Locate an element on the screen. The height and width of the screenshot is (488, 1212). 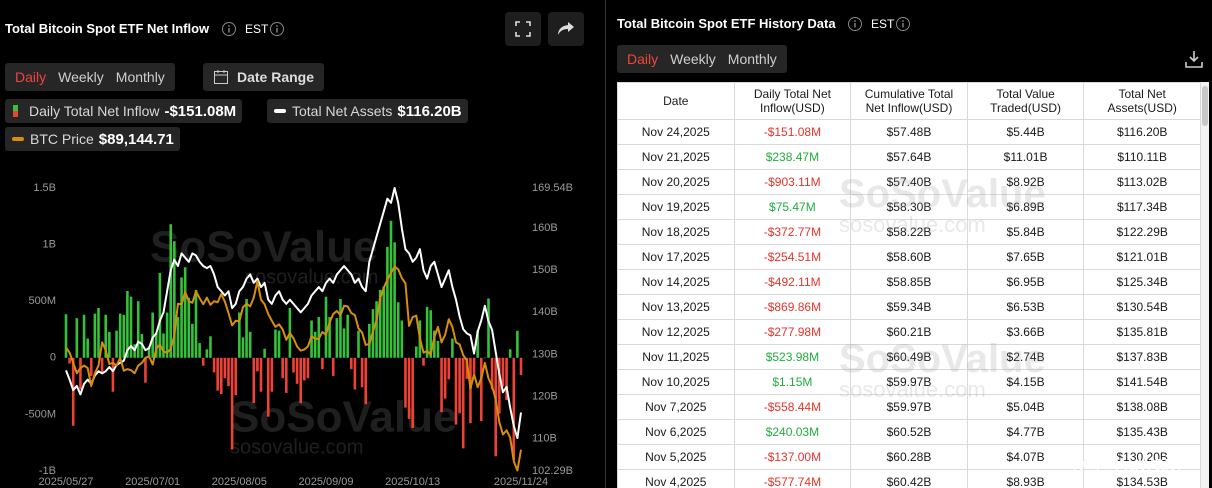
table-cell: $130.54B is located at coordinates (1142, 307).